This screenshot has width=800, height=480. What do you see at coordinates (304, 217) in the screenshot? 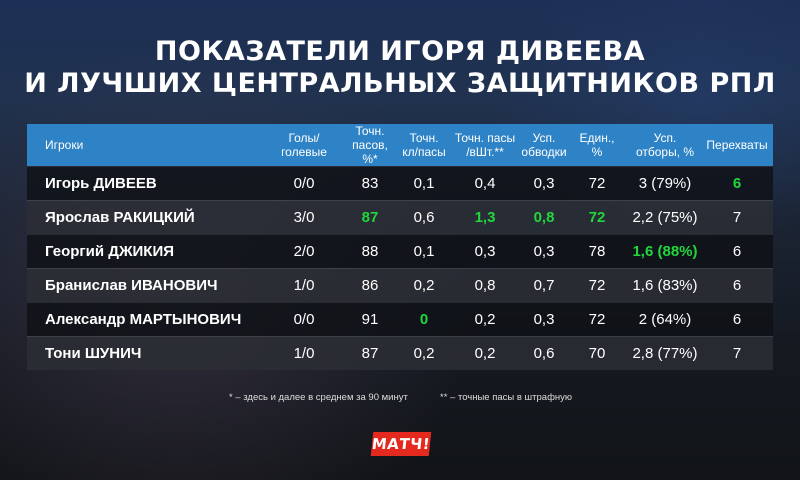
I see `cell-goals-assists: 3/0` at bounding box center [304, 217].